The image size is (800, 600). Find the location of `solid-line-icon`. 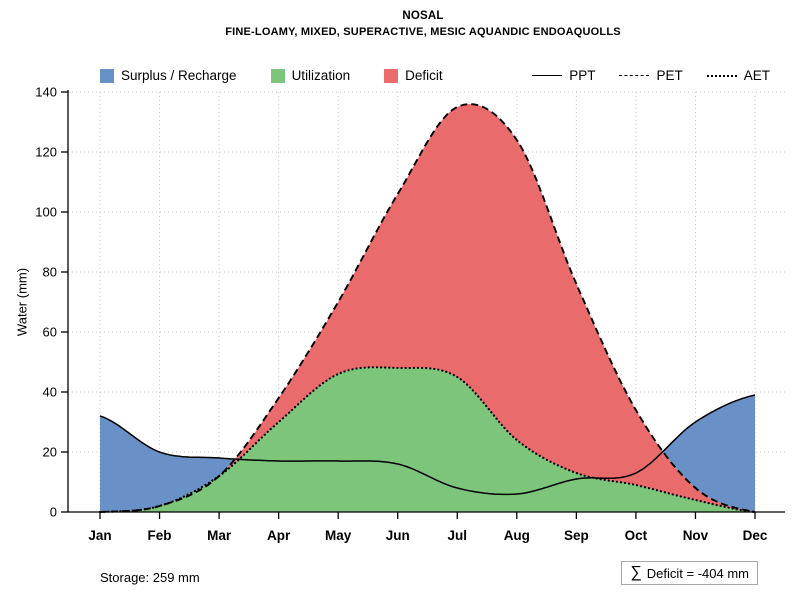

solid-line-icon is located at coordinates (547, 75).